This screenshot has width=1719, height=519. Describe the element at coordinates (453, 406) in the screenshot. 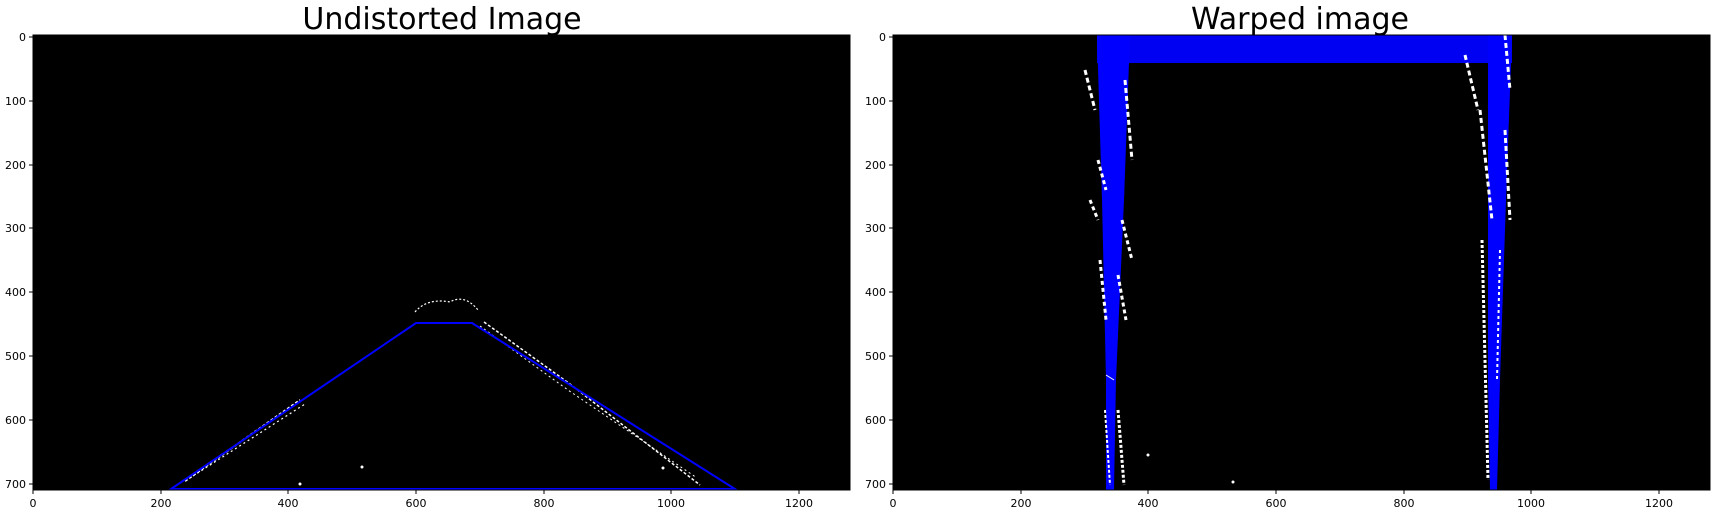

I see `source-trapezoid` at that location.